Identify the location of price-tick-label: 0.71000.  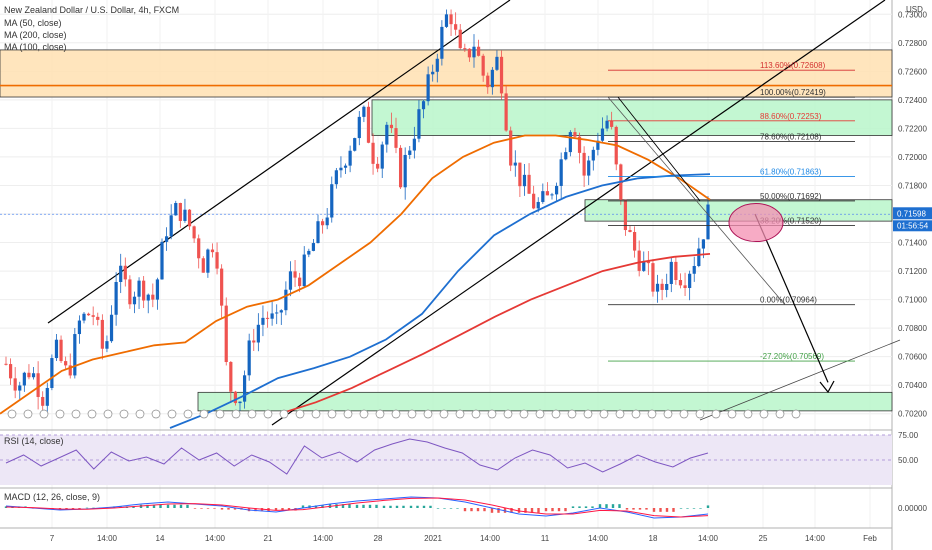
(912, 300).